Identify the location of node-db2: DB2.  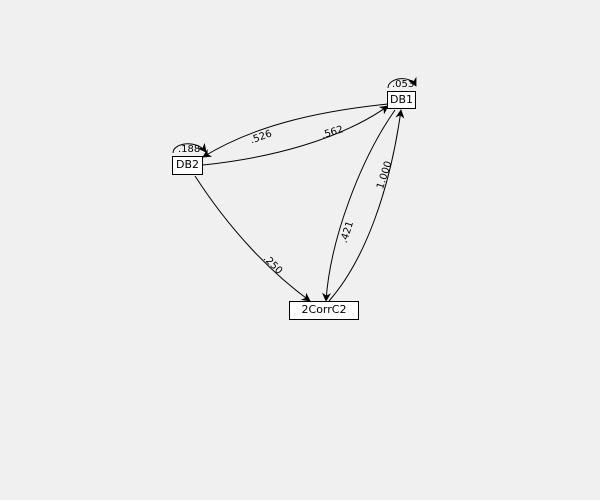
(187, 165).